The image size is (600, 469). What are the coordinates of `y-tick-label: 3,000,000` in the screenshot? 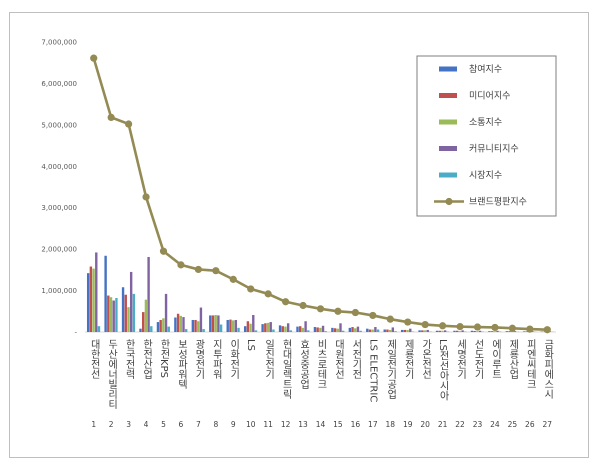 It's located at (59, 208).